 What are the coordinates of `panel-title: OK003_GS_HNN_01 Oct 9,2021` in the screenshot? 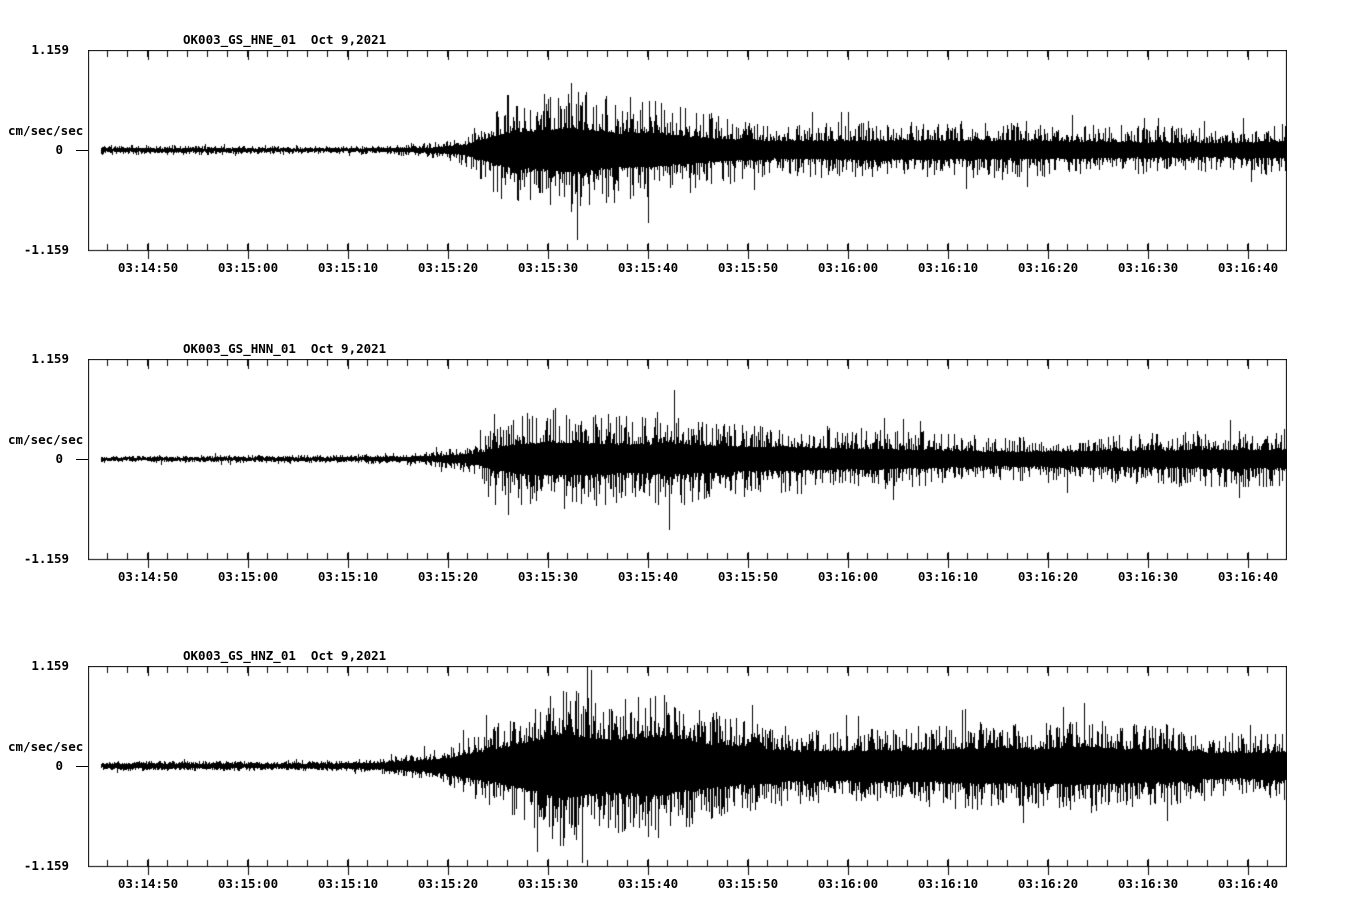 It's located at (285, 348).